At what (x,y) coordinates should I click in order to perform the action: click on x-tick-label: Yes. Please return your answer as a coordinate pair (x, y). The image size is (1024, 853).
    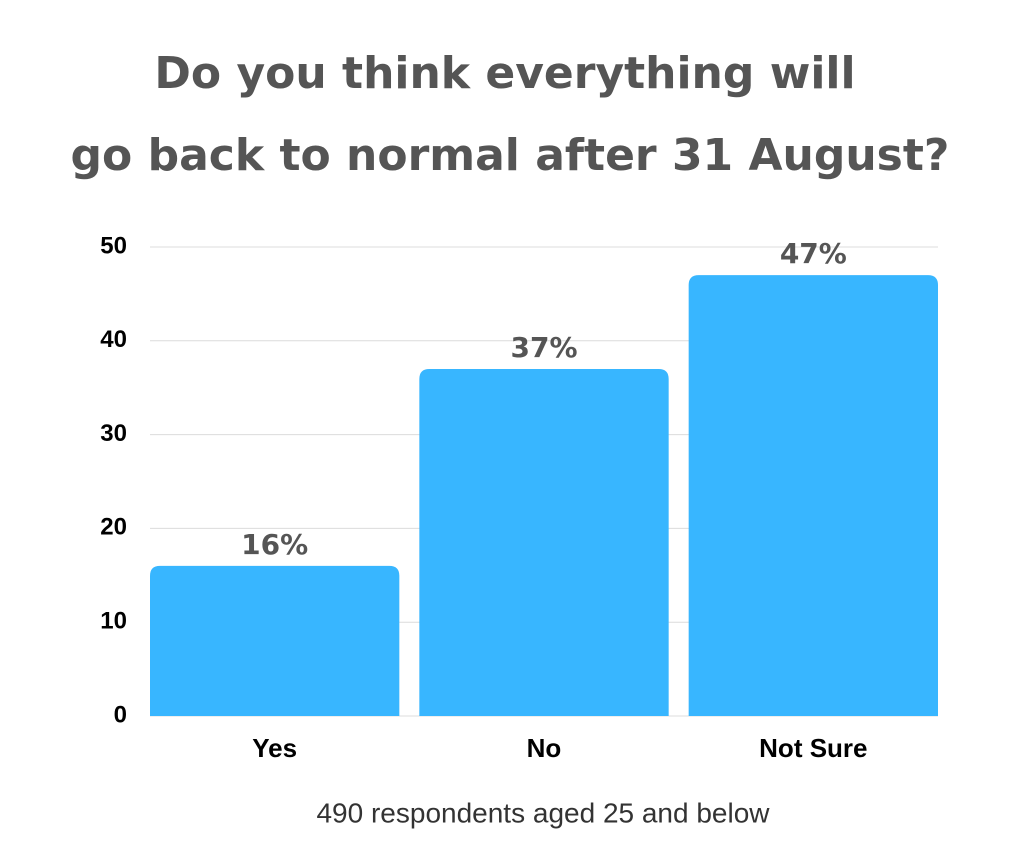
    Looking at the image, I should click on (274, 748).